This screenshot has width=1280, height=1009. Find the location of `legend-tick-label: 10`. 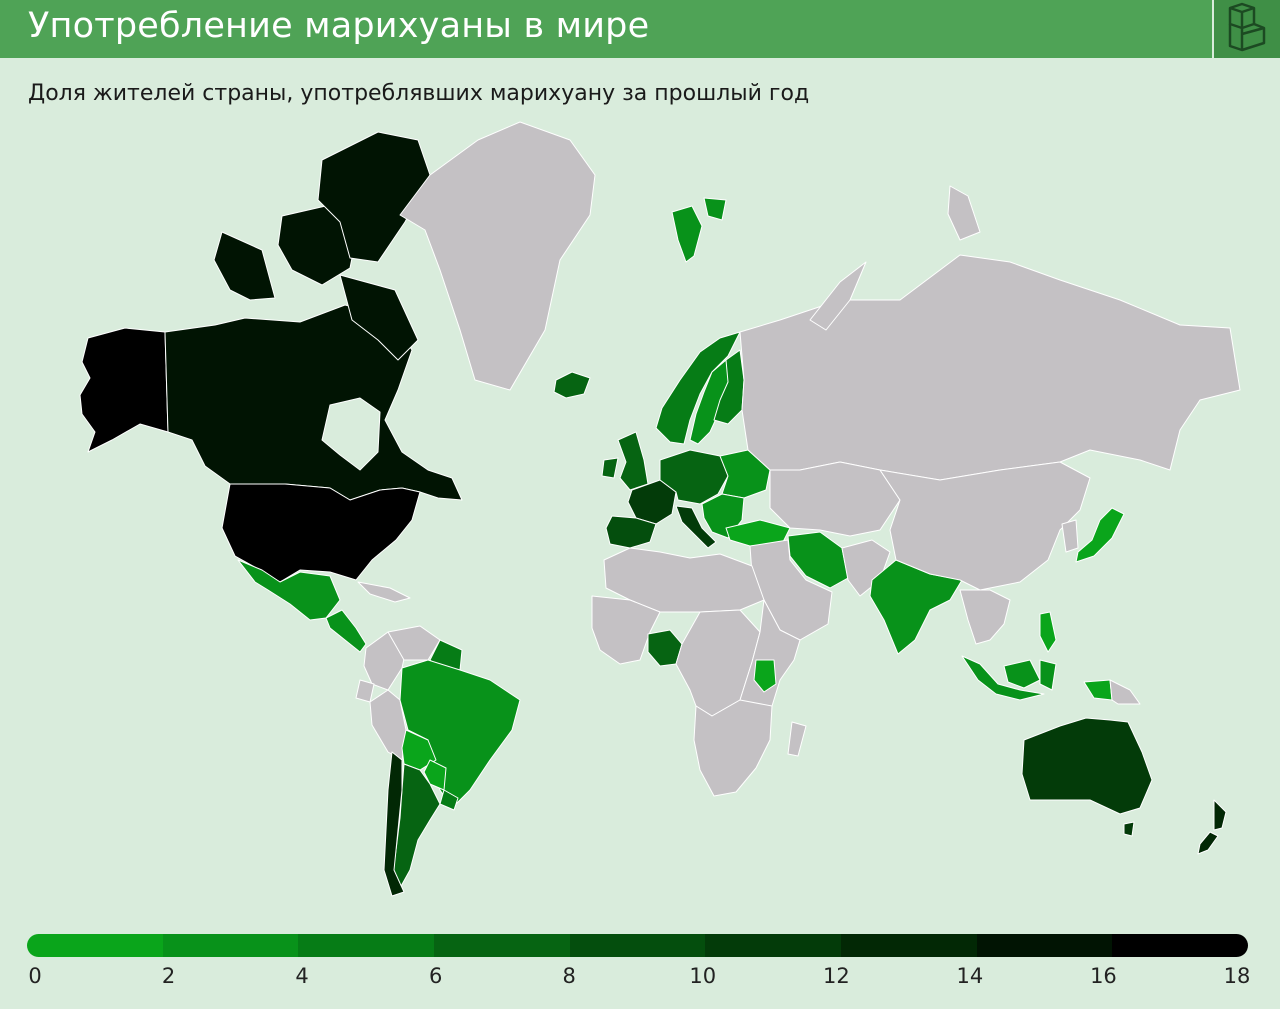

legend-tick-label: 10 is located at coordinates (703, 976).